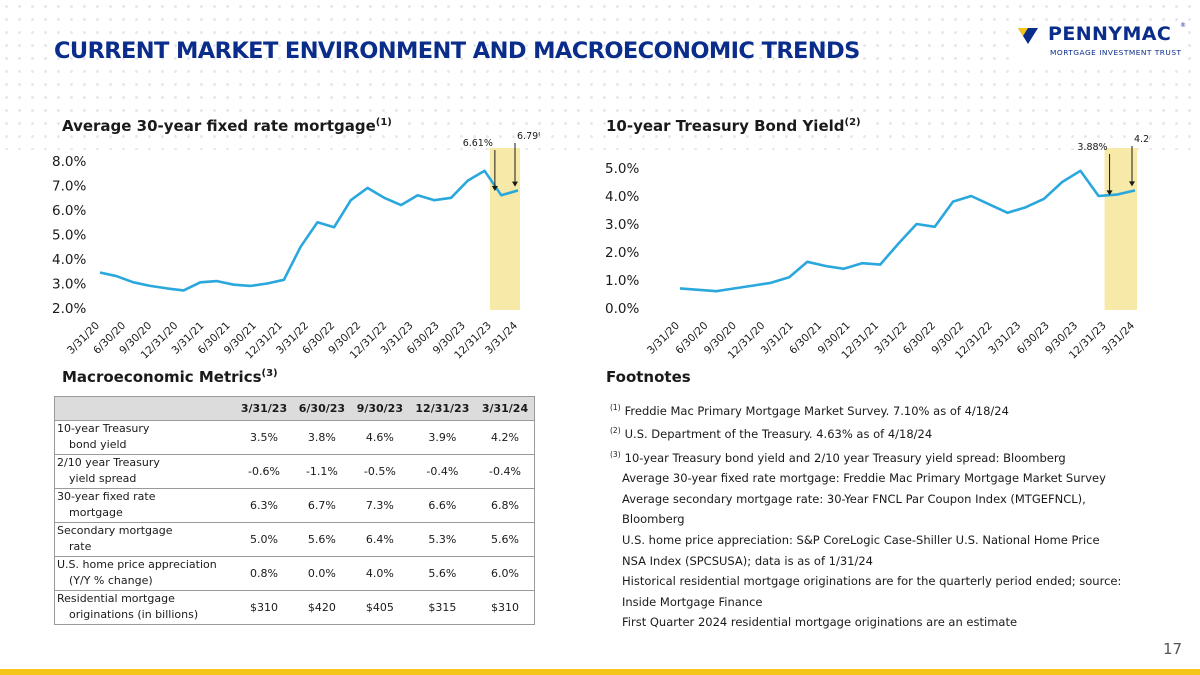 This screenshot has height=675, width=1200. Describe the element at coordinates (1028, 36) in the screenshot. I see `logo-mark-icon` at that location.